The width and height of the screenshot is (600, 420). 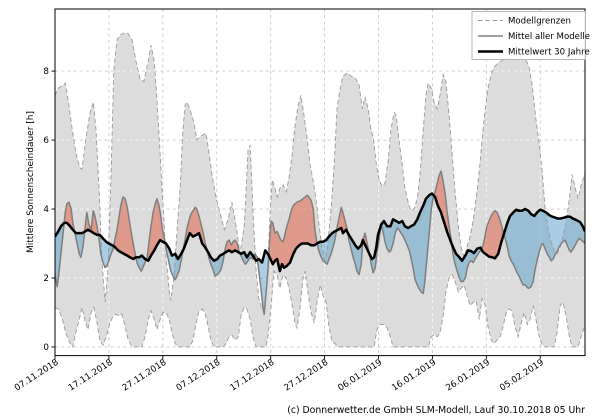 What do you see at coordinates (549, 37) in the screenshot?
I see `legend-label: Mittel aller Modelle` at bounding box center [549, 37].